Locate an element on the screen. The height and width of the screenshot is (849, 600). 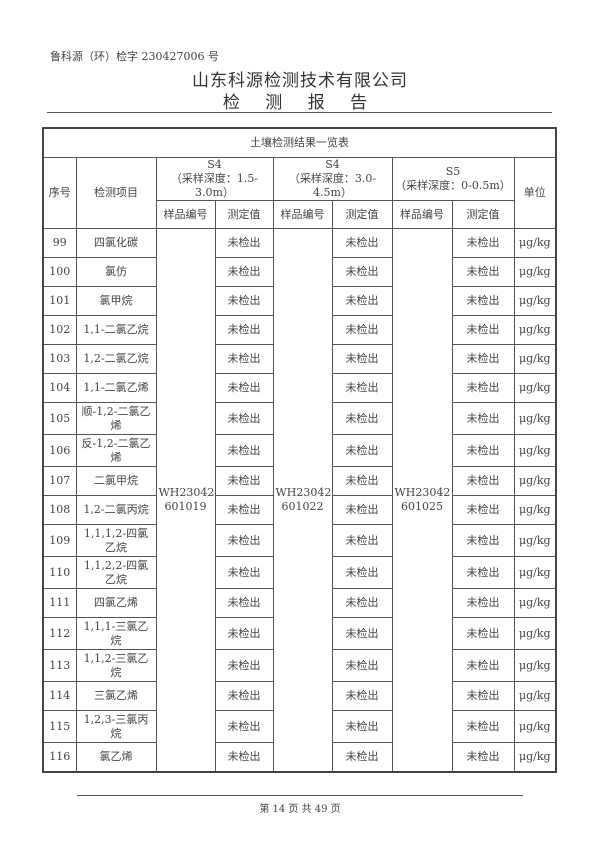
test-item: 1,1,1-三氯乙烷 is located at coordinates (116, 633).